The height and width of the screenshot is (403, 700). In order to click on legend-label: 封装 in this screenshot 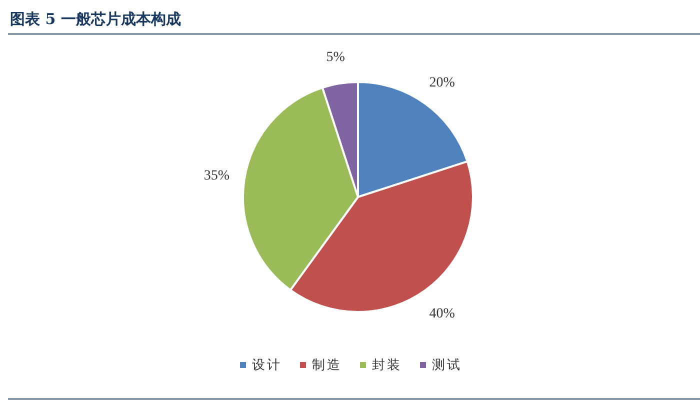, I will do `click(387, 365)`.